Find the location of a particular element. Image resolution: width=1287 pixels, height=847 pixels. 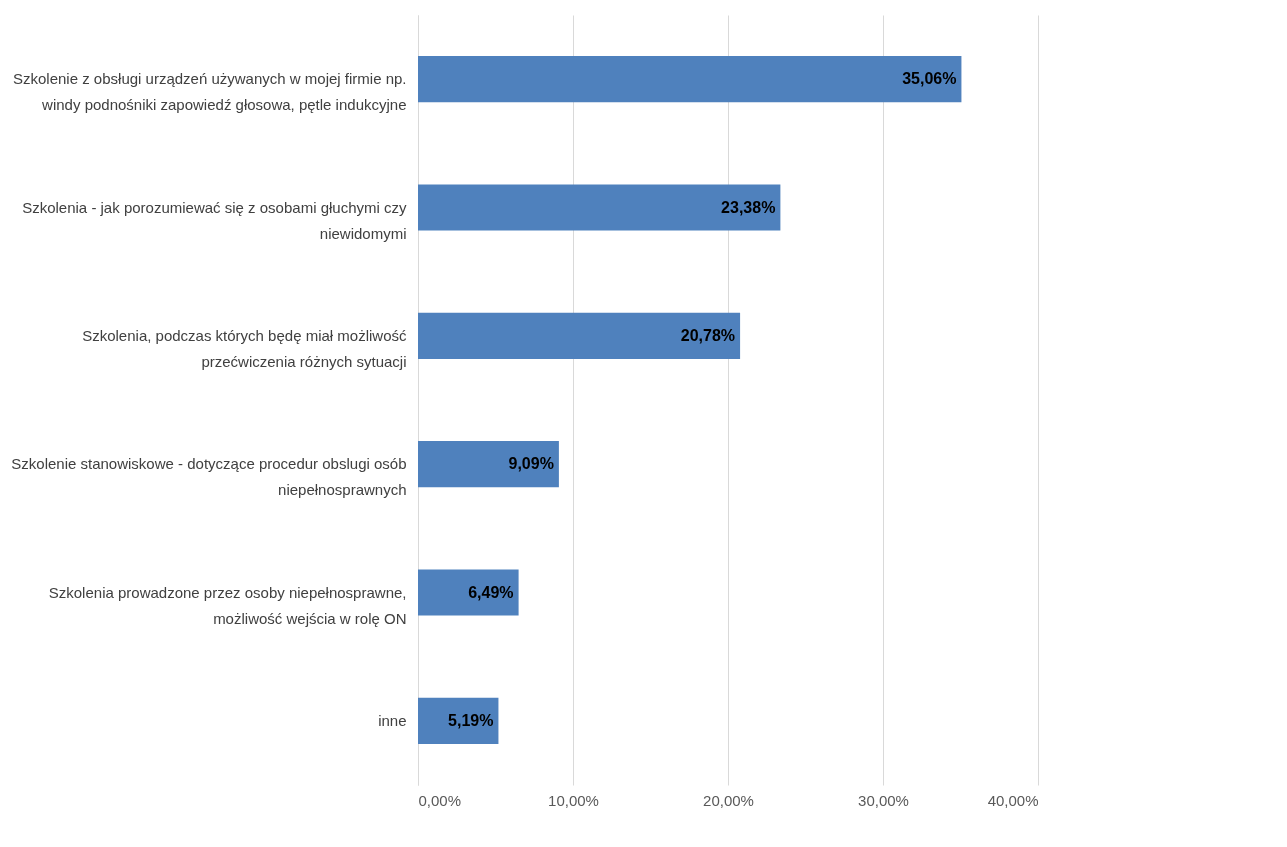

data-label: 6,49% is located at coordinates (491, 592).